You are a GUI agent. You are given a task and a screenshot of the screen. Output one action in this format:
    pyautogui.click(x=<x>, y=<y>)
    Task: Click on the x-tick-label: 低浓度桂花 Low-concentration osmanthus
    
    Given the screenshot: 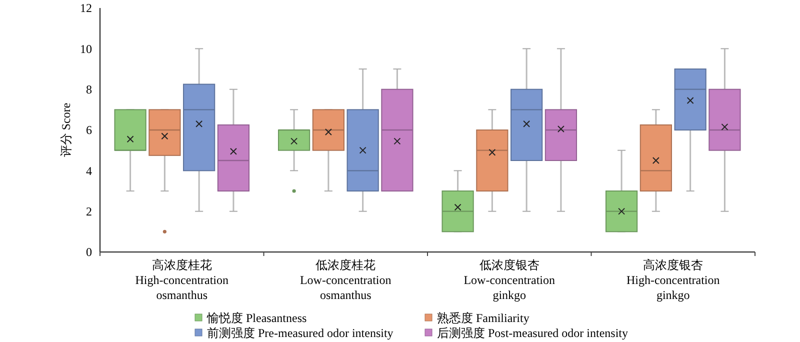 What is the action you would take?
    pyautogui.click(x=346, y=280)
    